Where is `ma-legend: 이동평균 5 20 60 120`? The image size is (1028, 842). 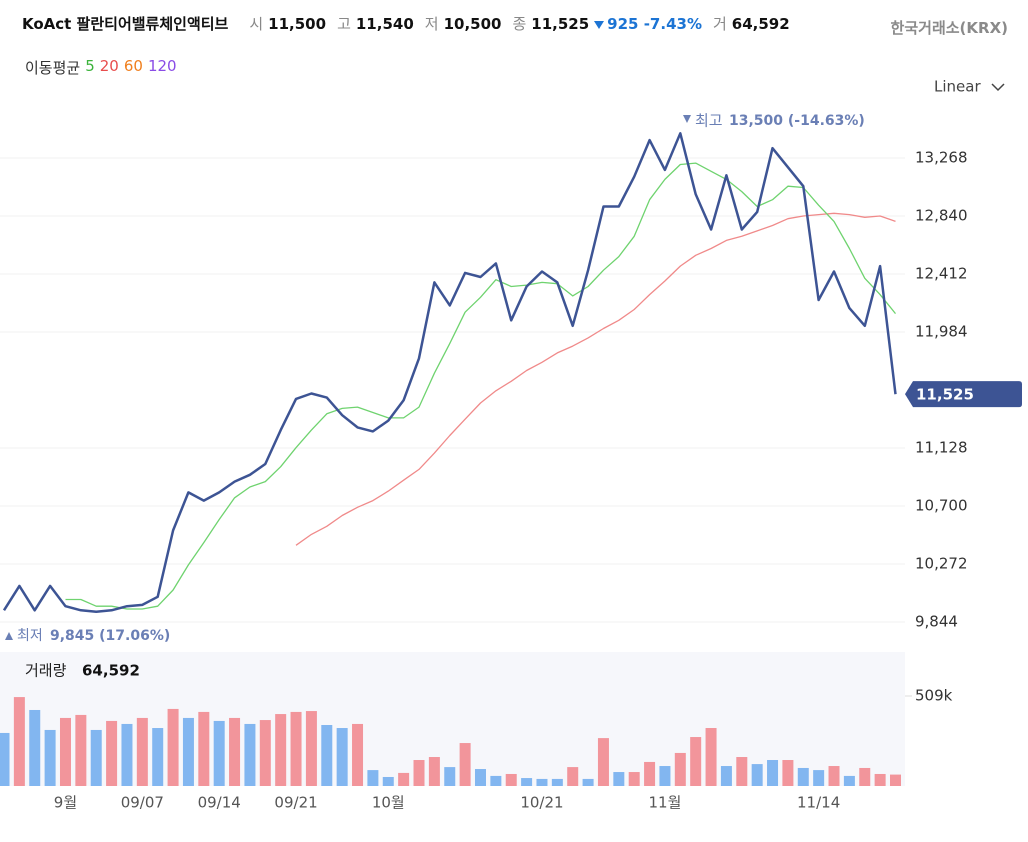 ma-legend: 이동평균 5 20 60 120 is located at coordinates (101, 67).